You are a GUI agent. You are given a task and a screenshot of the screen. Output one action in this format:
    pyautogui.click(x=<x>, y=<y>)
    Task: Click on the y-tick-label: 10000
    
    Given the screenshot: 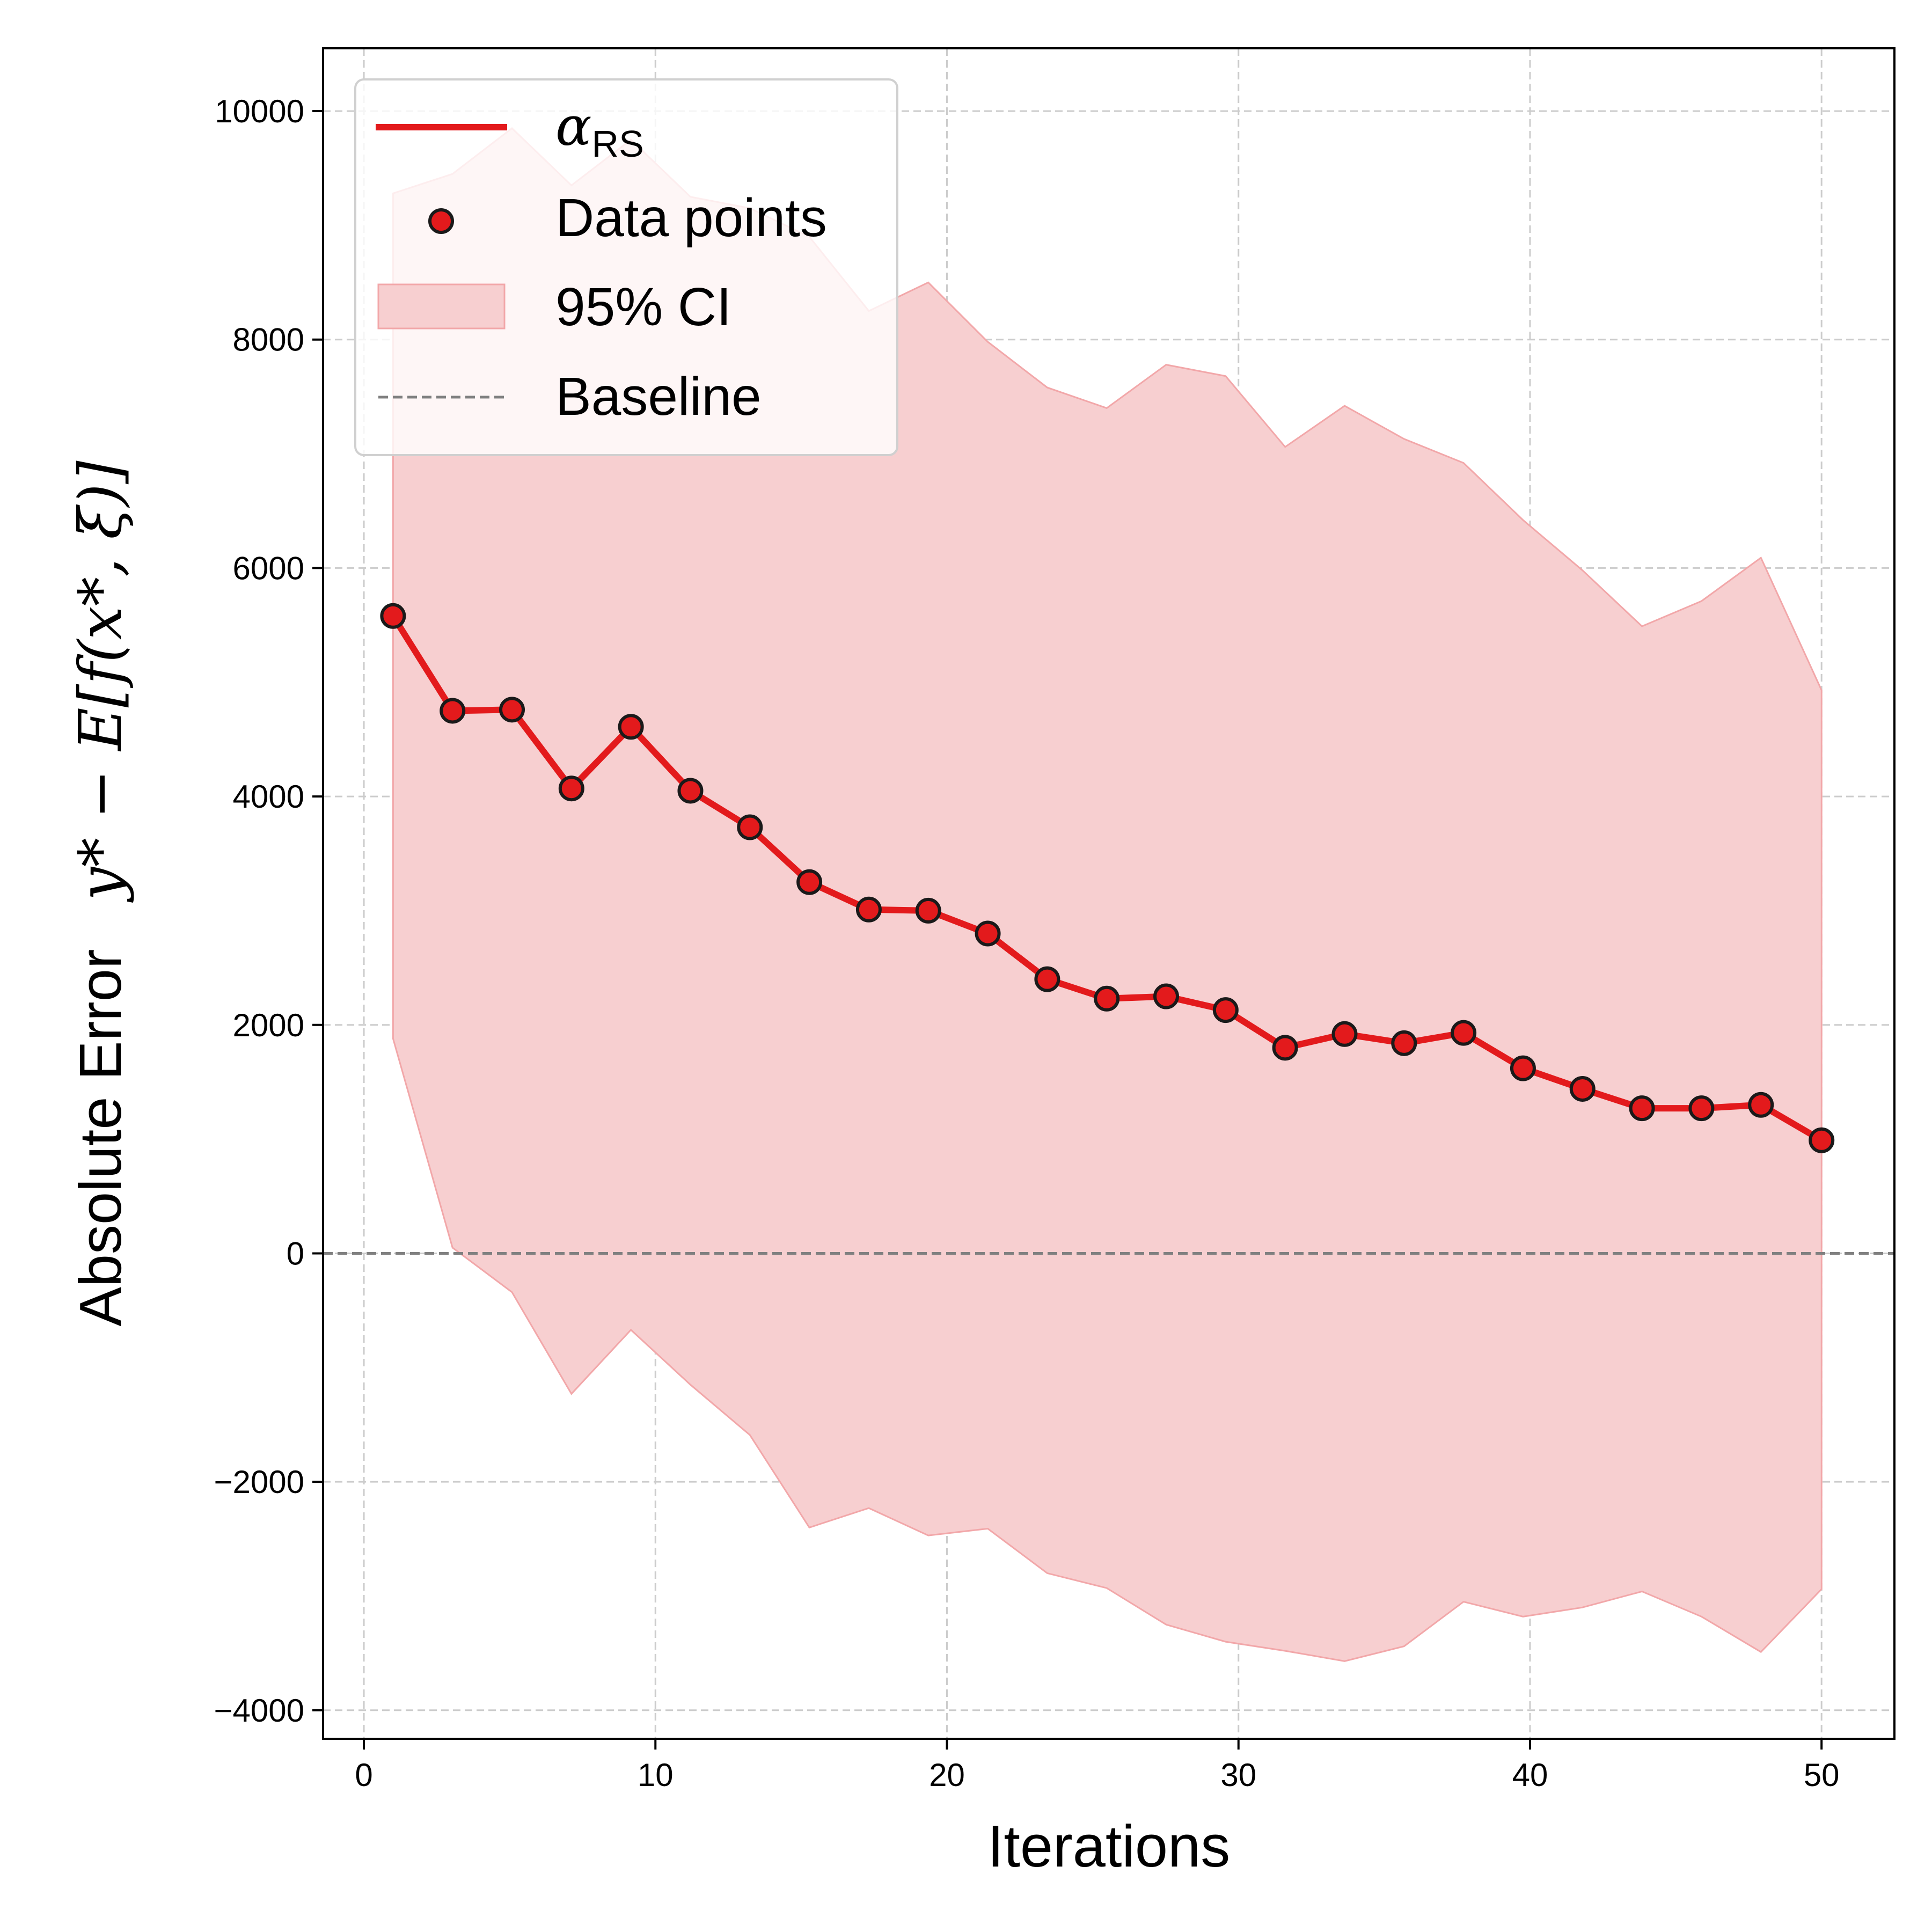 What is the action you would take?
    pyautogui.click(x=259, y=111)
    